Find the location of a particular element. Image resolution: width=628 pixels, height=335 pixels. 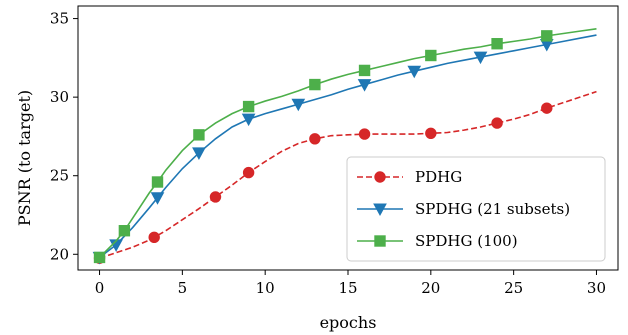

y-tick-label-2: 25 is located at coordinates (59, 176).